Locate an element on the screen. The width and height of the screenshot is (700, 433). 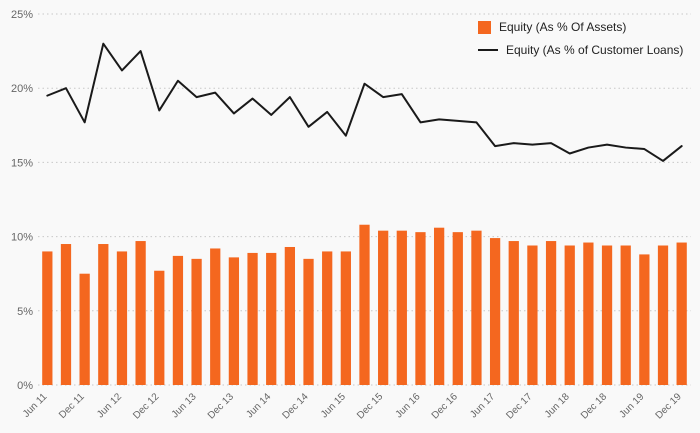
x-axis-tick-label: Dec 13 is located at coordinates (221, 406).